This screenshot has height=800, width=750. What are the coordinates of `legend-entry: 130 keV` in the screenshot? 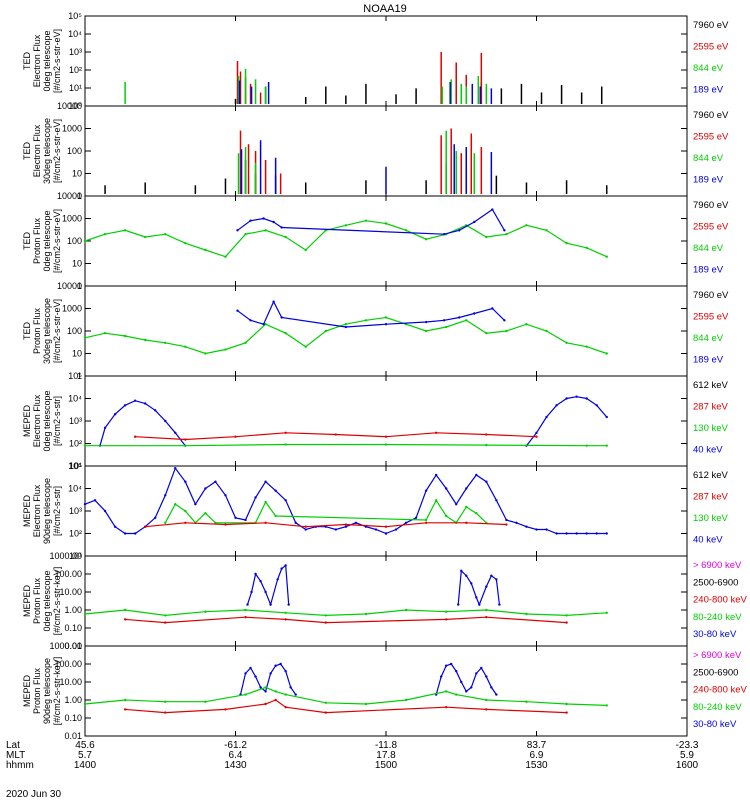 It's located at (711, 518).